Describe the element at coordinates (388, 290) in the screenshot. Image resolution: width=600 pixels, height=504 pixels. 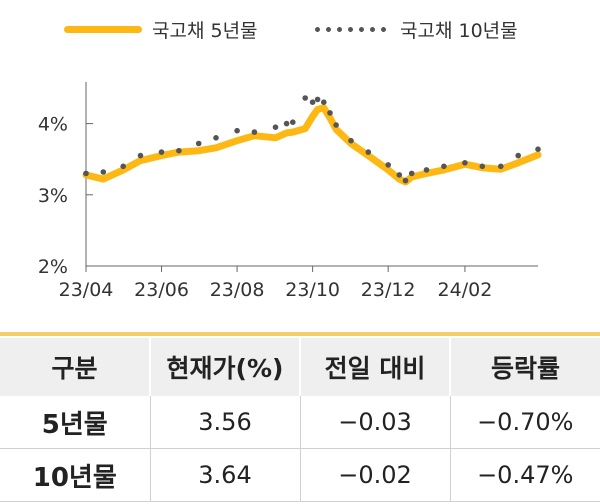
I see `x-tick-label: 23/12` at that location.